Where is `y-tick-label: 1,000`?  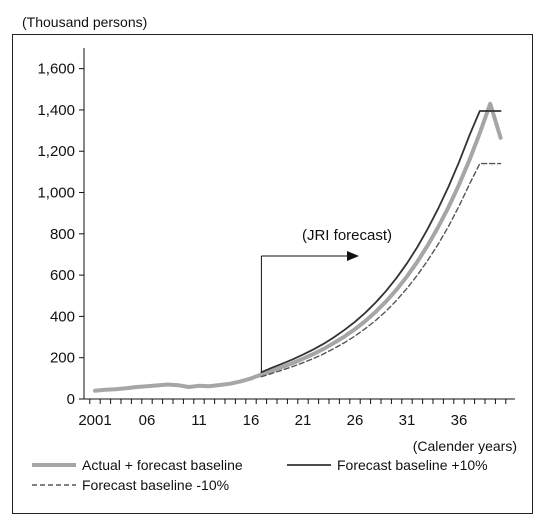
y-tick-label: 1,000 is located at coordinates (56, 193).